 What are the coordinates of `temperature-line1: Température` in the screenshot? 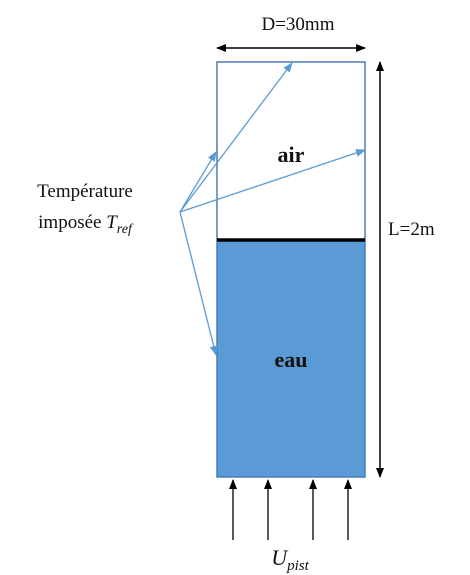 It's located at (85, 191).